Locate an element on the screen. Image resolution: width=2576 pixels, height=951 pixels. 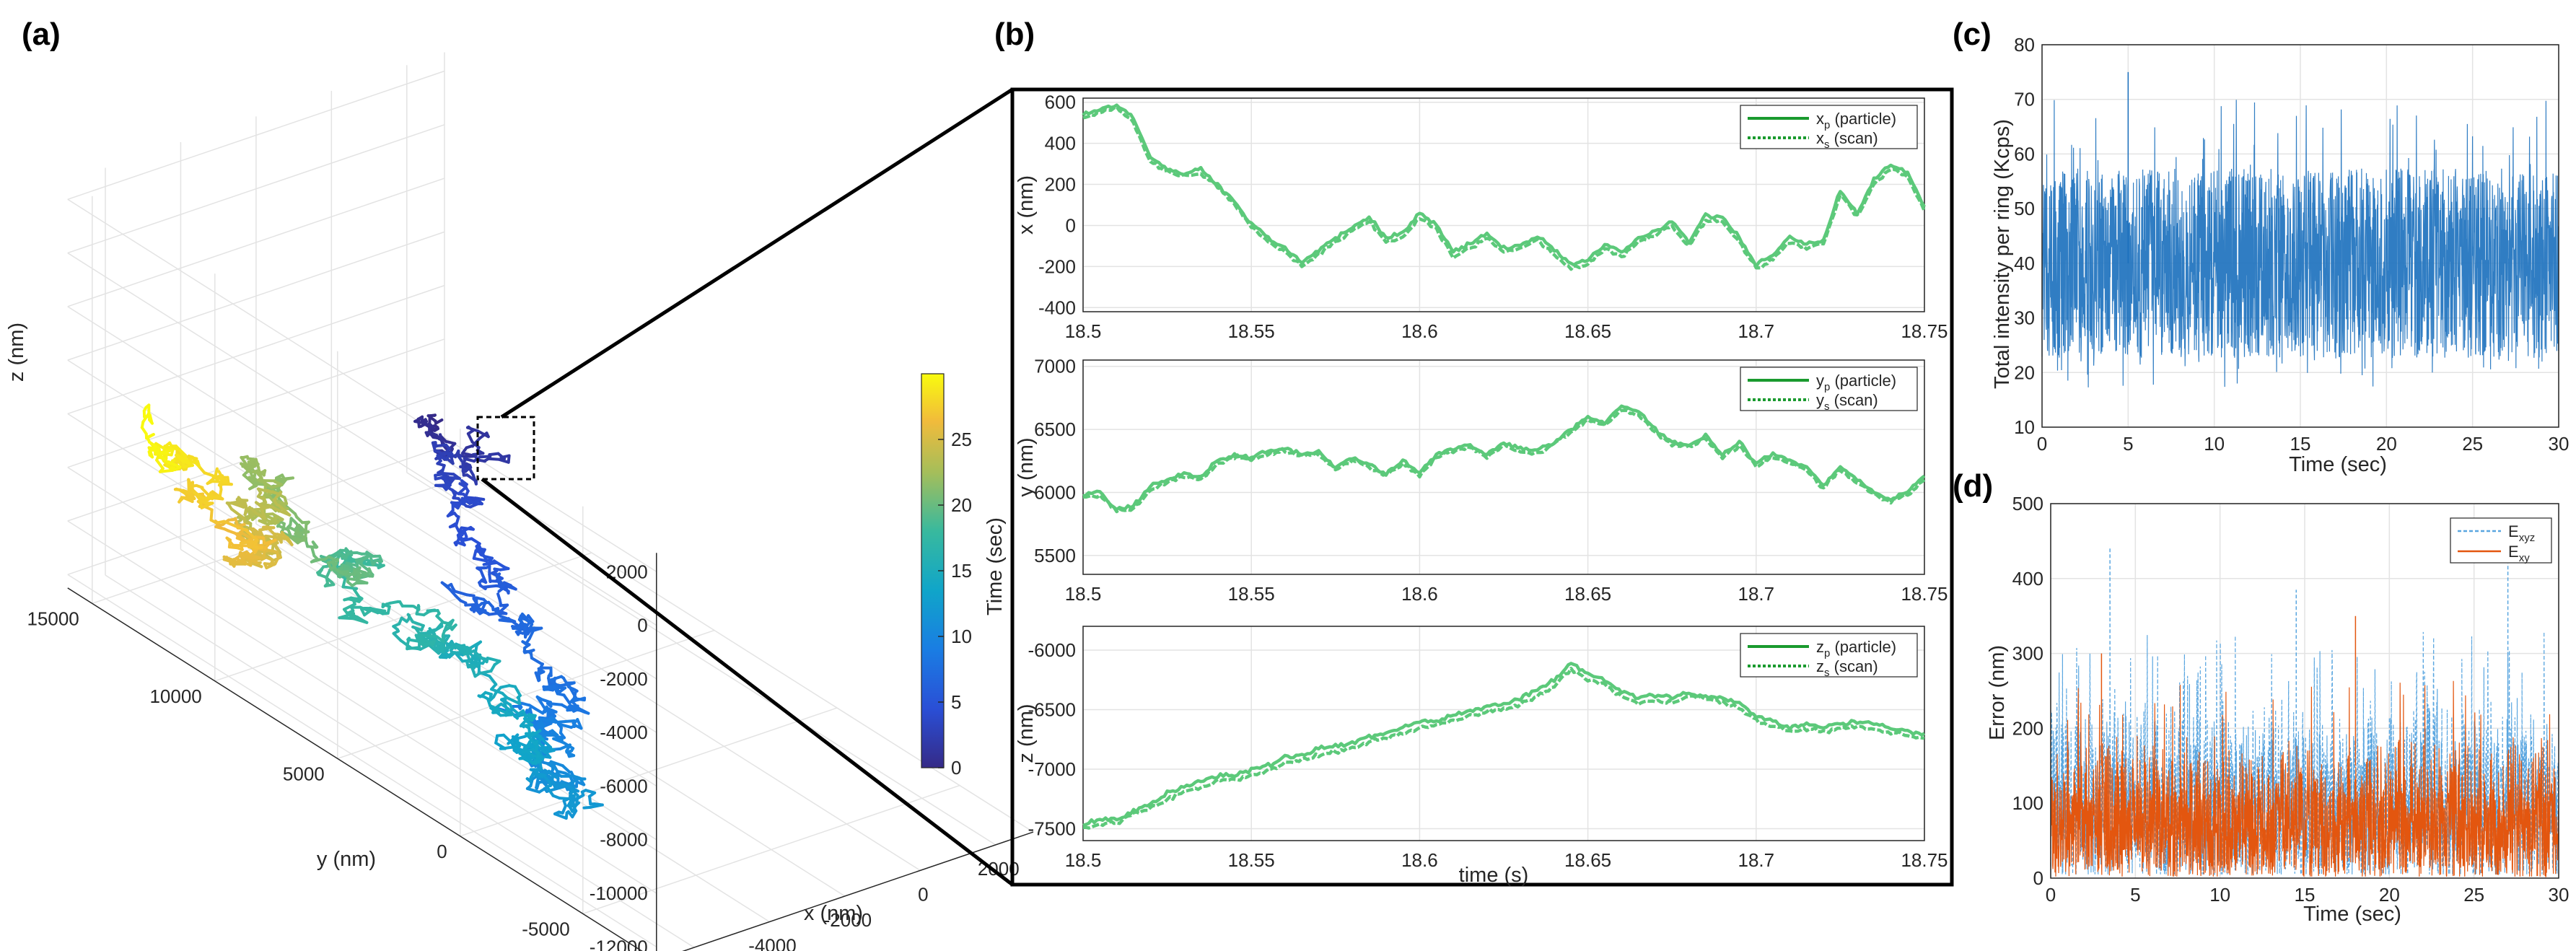
d-y-axis-label: Error (nm) is located at coordinates (1997, 692).